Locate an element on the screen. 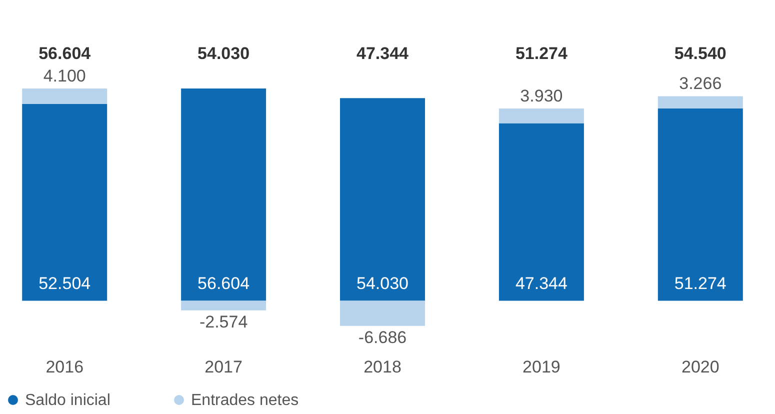 The image size is (775, 414). total-label: 47.344 is located at coordinates (383, 53).